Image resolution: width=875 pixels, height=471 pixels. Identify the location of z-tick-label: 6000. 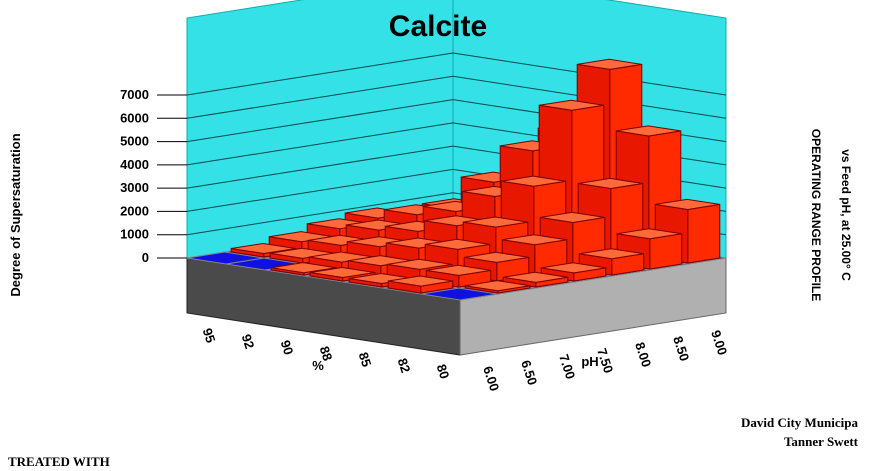
(134, 117).